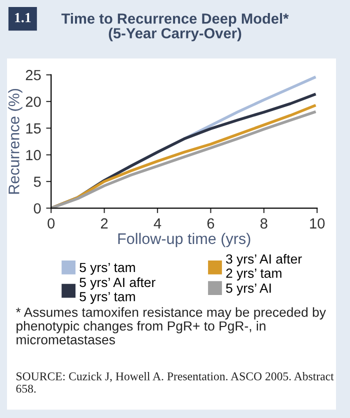 This screenshot has height=418, width=350. What do you see at coordinates (33, 155) in the screenshot?
I see `y-tick-label: 10` at bounding box center [33, 155].